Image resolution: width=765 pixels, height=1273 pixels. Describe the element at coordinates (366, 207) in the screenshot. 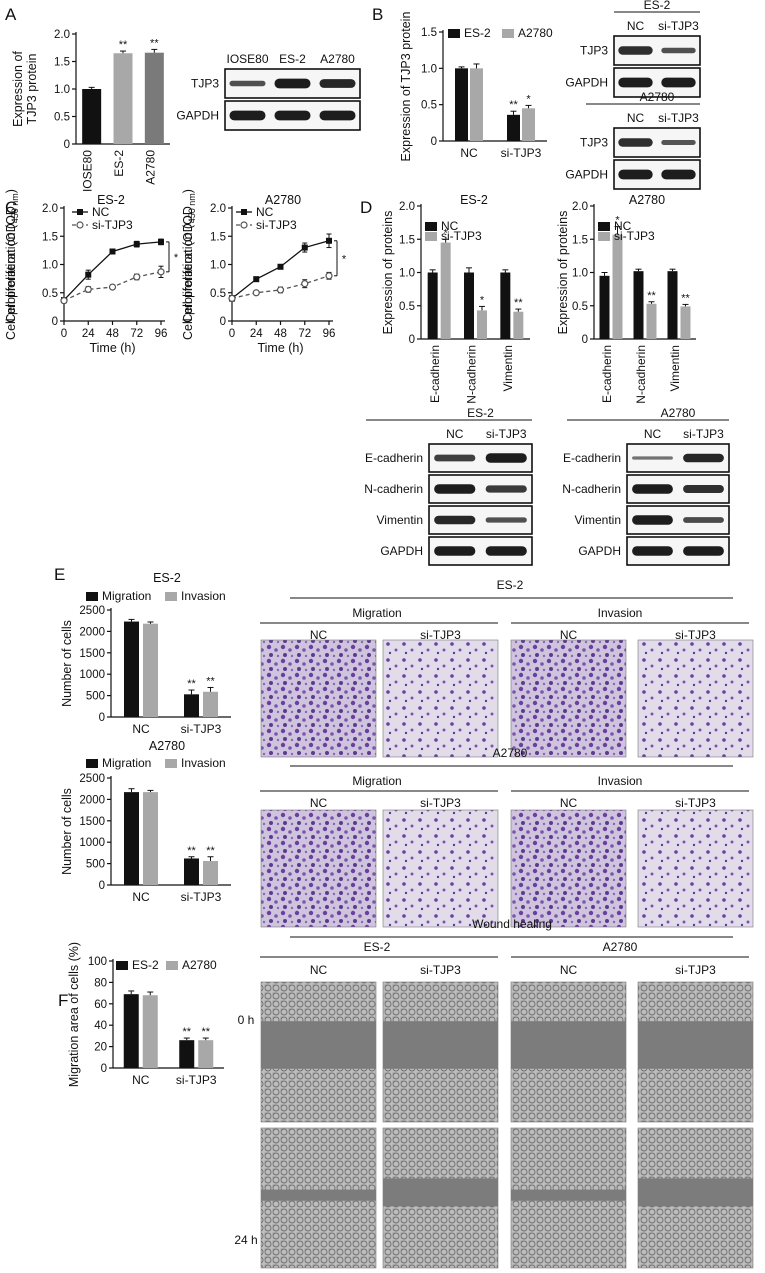

I see `panel-label-d: D` at that location.